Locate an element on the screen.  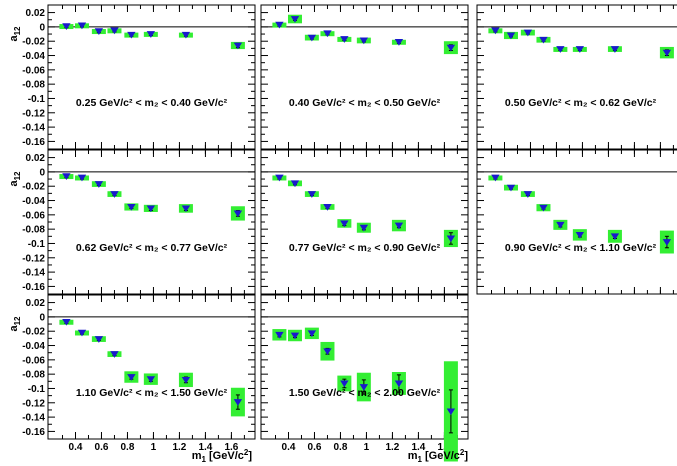
panel-label: 0.40 GeV/c² < m₂ < 0.50 GeV/c² is located at coordinates (365, 103).